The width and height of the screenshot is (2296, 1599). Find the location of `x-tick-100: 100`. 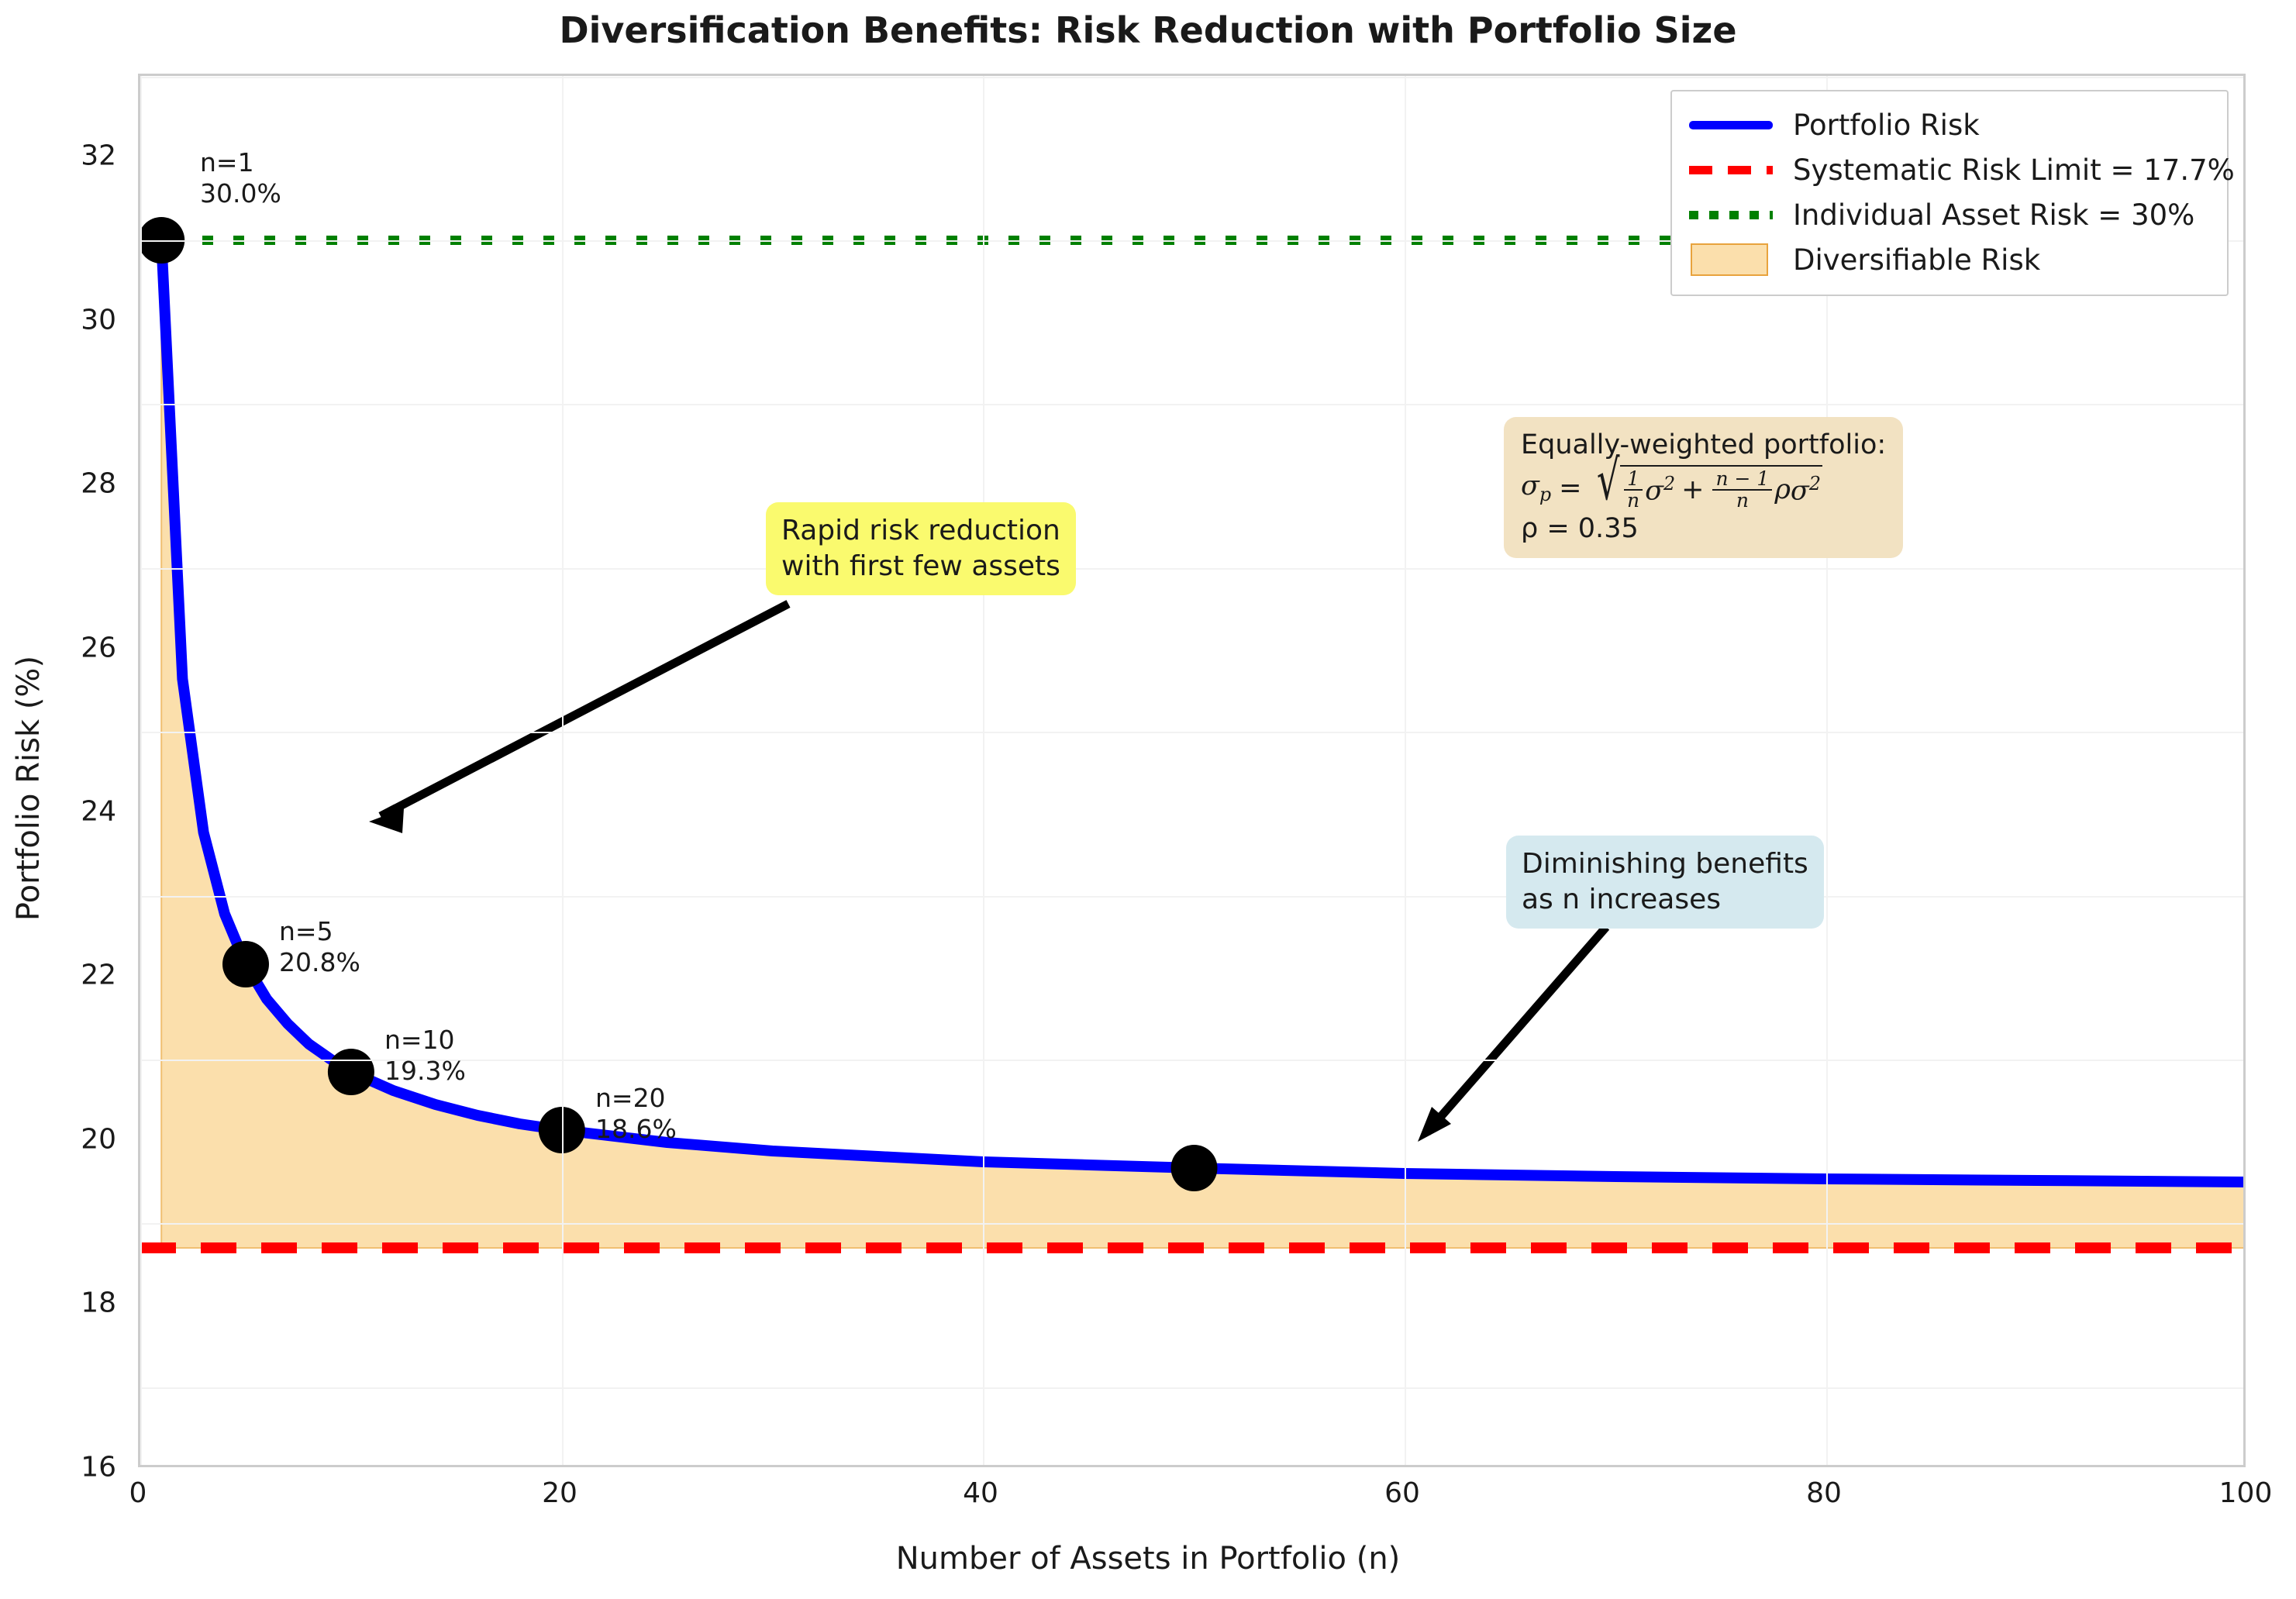

x-tick-100: 100 is located at coordinates (2245, 1493).